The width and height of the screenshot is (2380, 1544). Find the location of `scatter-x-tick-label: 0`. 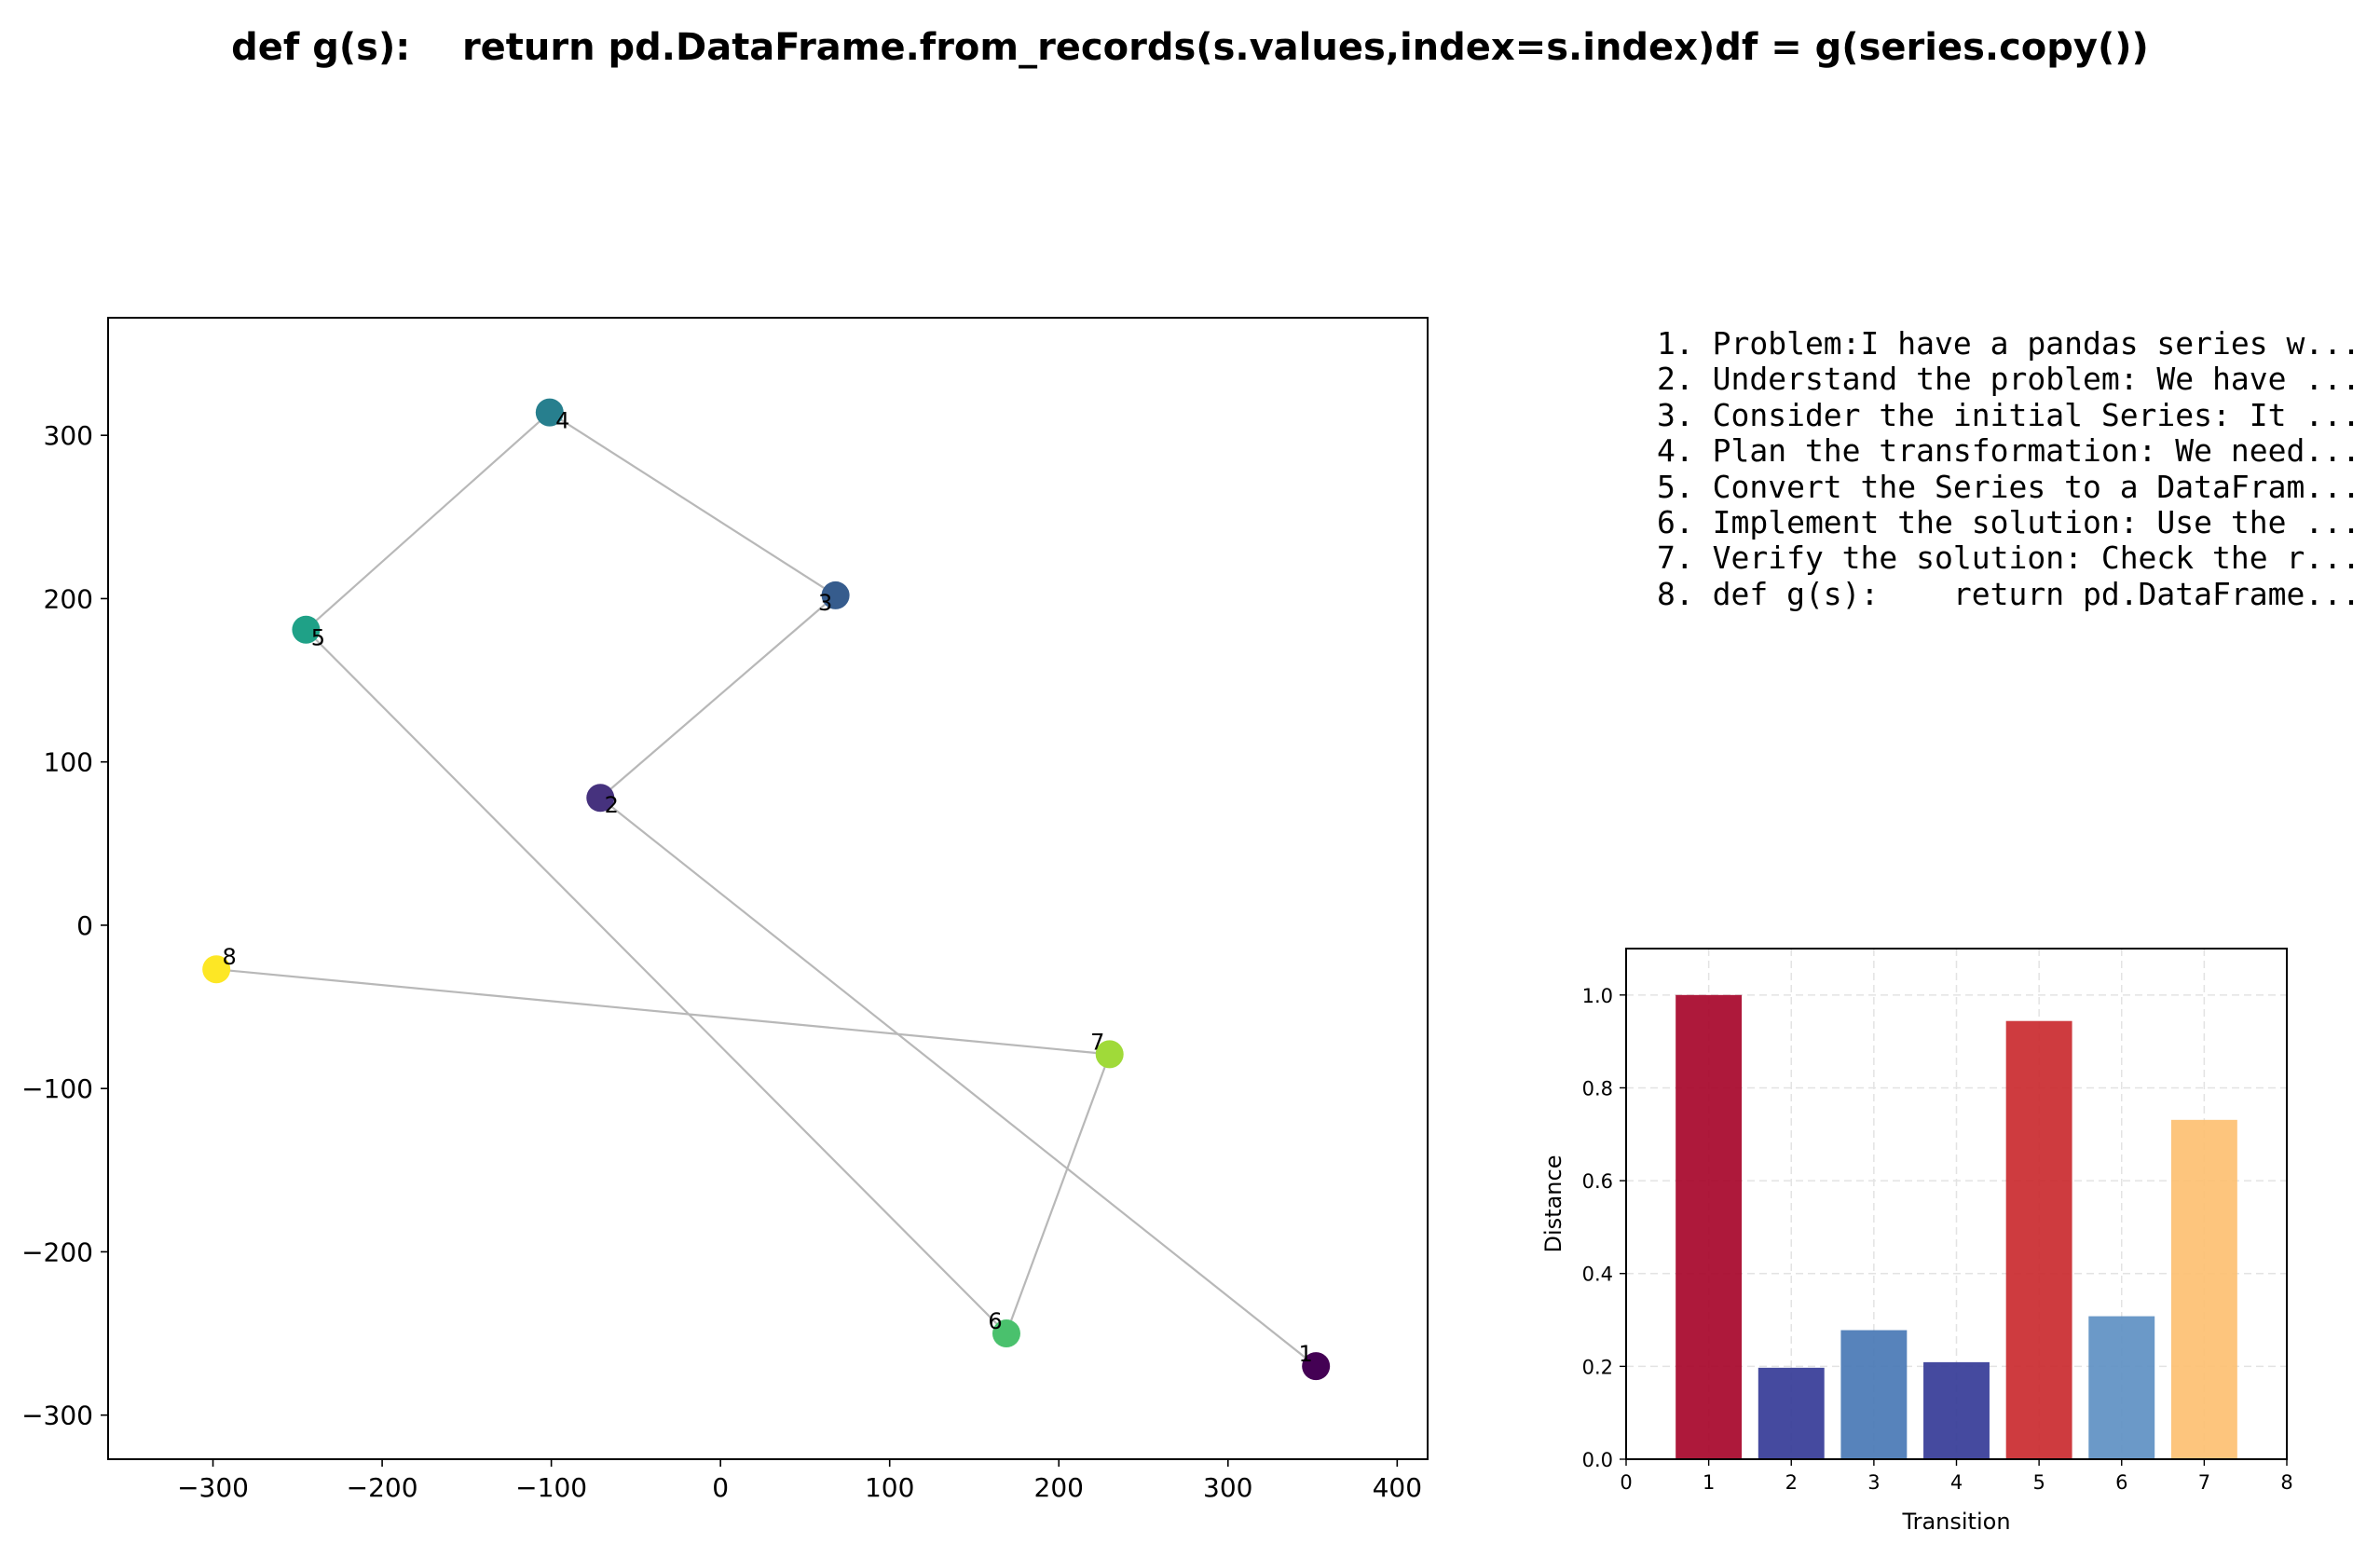

scatter-x-tick-label: 0 is located at coordinates (720, 1487).